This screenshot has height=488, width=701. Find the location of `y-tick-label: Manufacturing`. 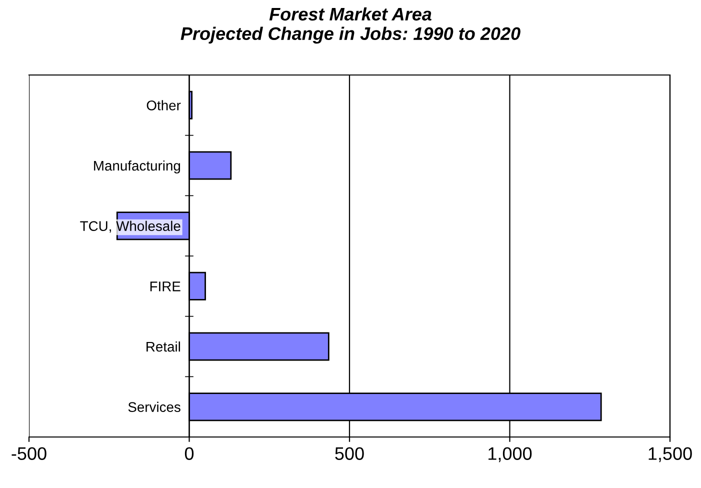

y-tick-label: Manufacturing is located at coordinates (137, 167).